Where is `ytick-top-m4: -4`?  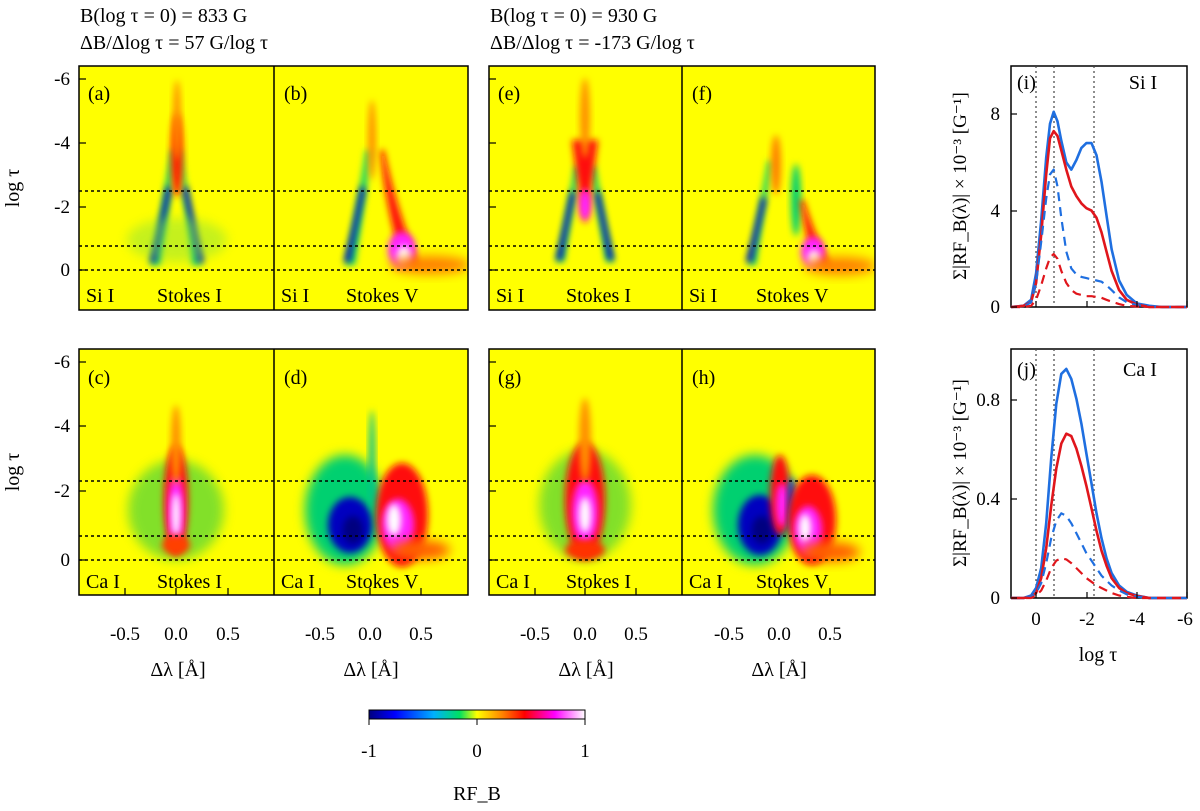 ytick-top-m4: -4 is located at coordinates (62, 143).